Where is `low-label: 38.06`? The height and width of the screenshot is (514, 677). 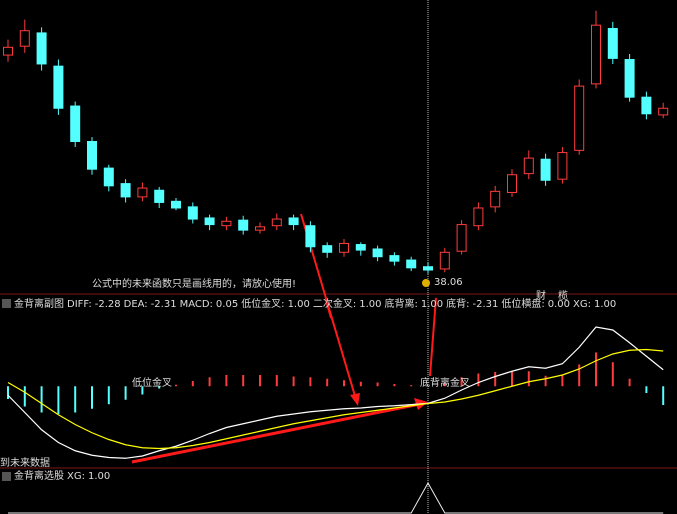 low-label: 38.06 is located at coordinates (448, 282).